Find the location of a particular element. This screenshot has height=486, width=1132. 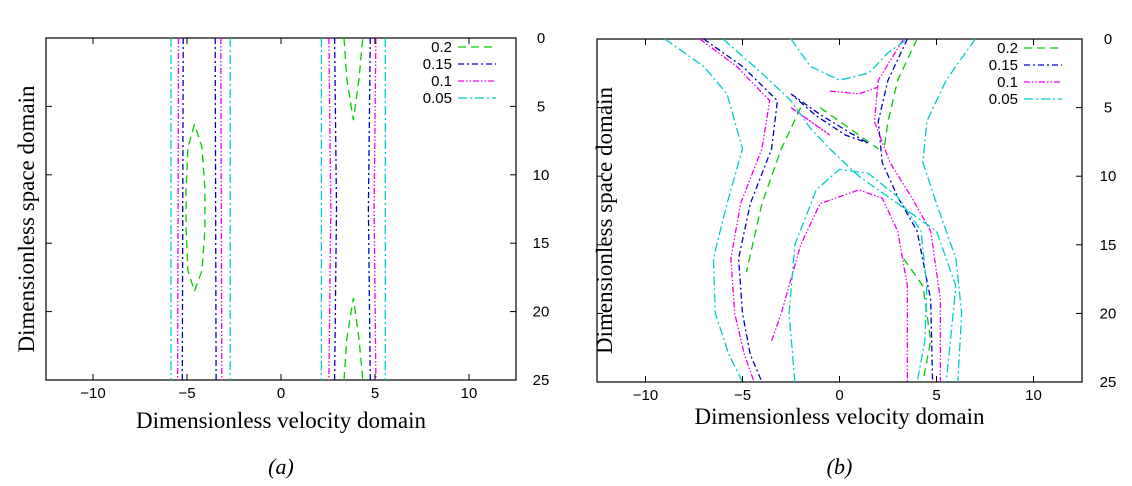

panel-caption: (b) is located at coordinates (840, 466).